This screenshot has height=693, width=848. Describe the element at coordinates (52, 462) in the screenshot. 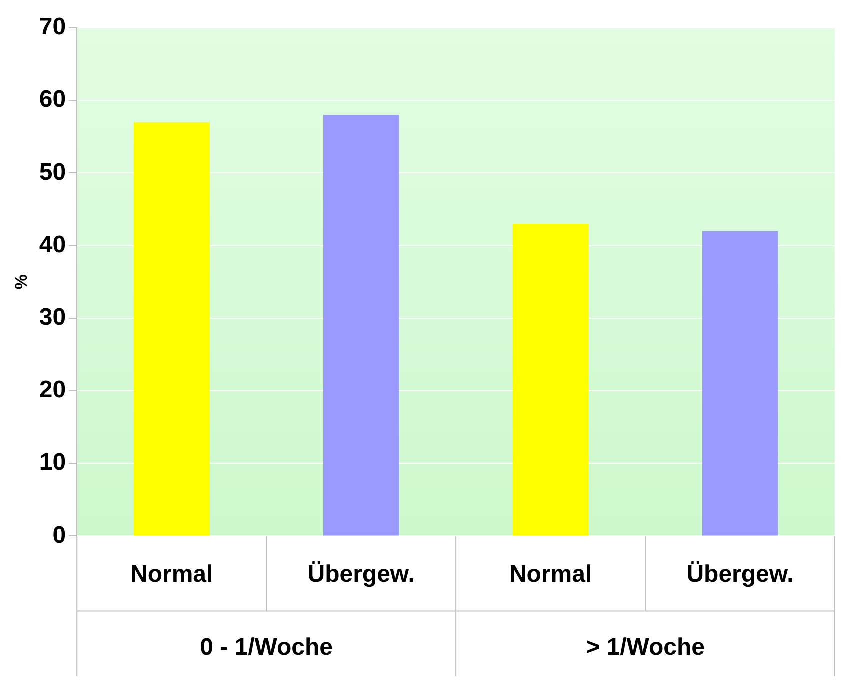

I see `y-tick-label: 10` at that location.